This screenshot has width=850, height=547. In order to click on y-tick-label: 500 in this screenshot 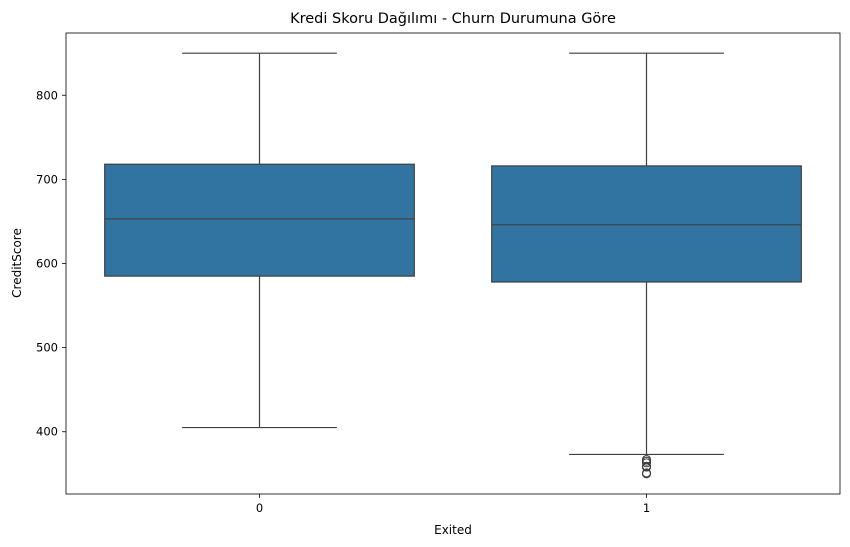, I will do `click(47, 348)`.